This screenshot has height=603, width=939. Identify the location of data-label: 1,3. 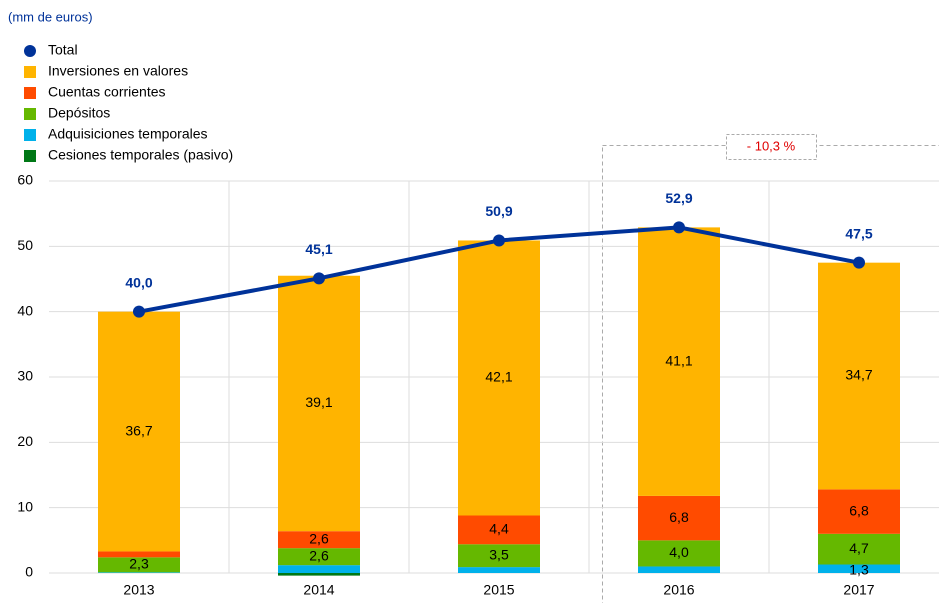
(859, 570).